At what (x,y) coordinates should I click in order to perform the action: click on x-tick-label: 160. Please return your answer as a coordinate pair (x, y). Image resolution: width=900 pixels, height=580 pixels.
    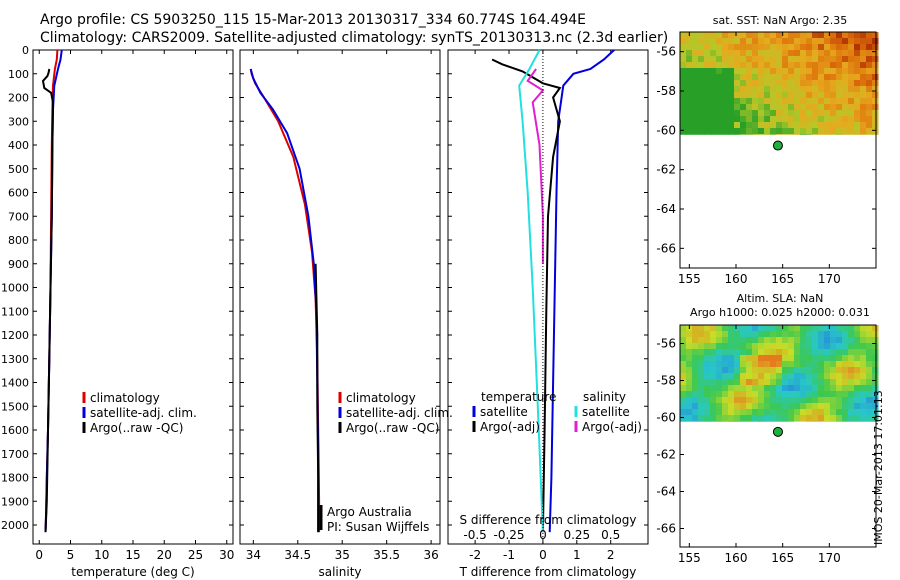
    Looking at the image, I should click on (736, 279).